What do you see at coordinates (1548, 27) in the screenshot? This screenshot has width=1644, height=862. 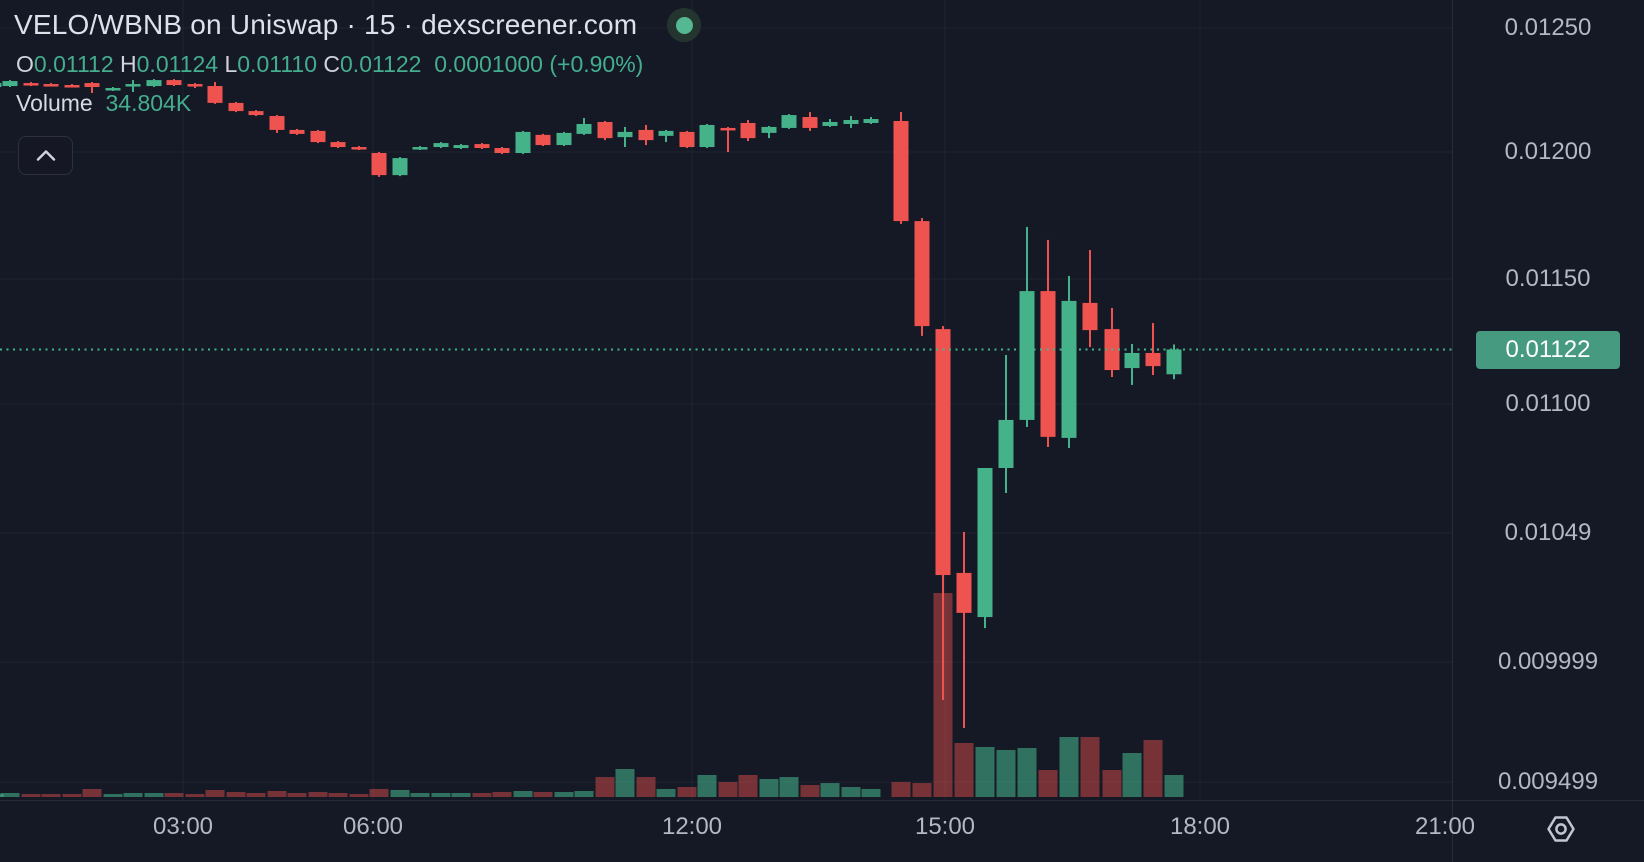 I see `price-tick-label: 0.01250` at bounding box center [1548, 27].